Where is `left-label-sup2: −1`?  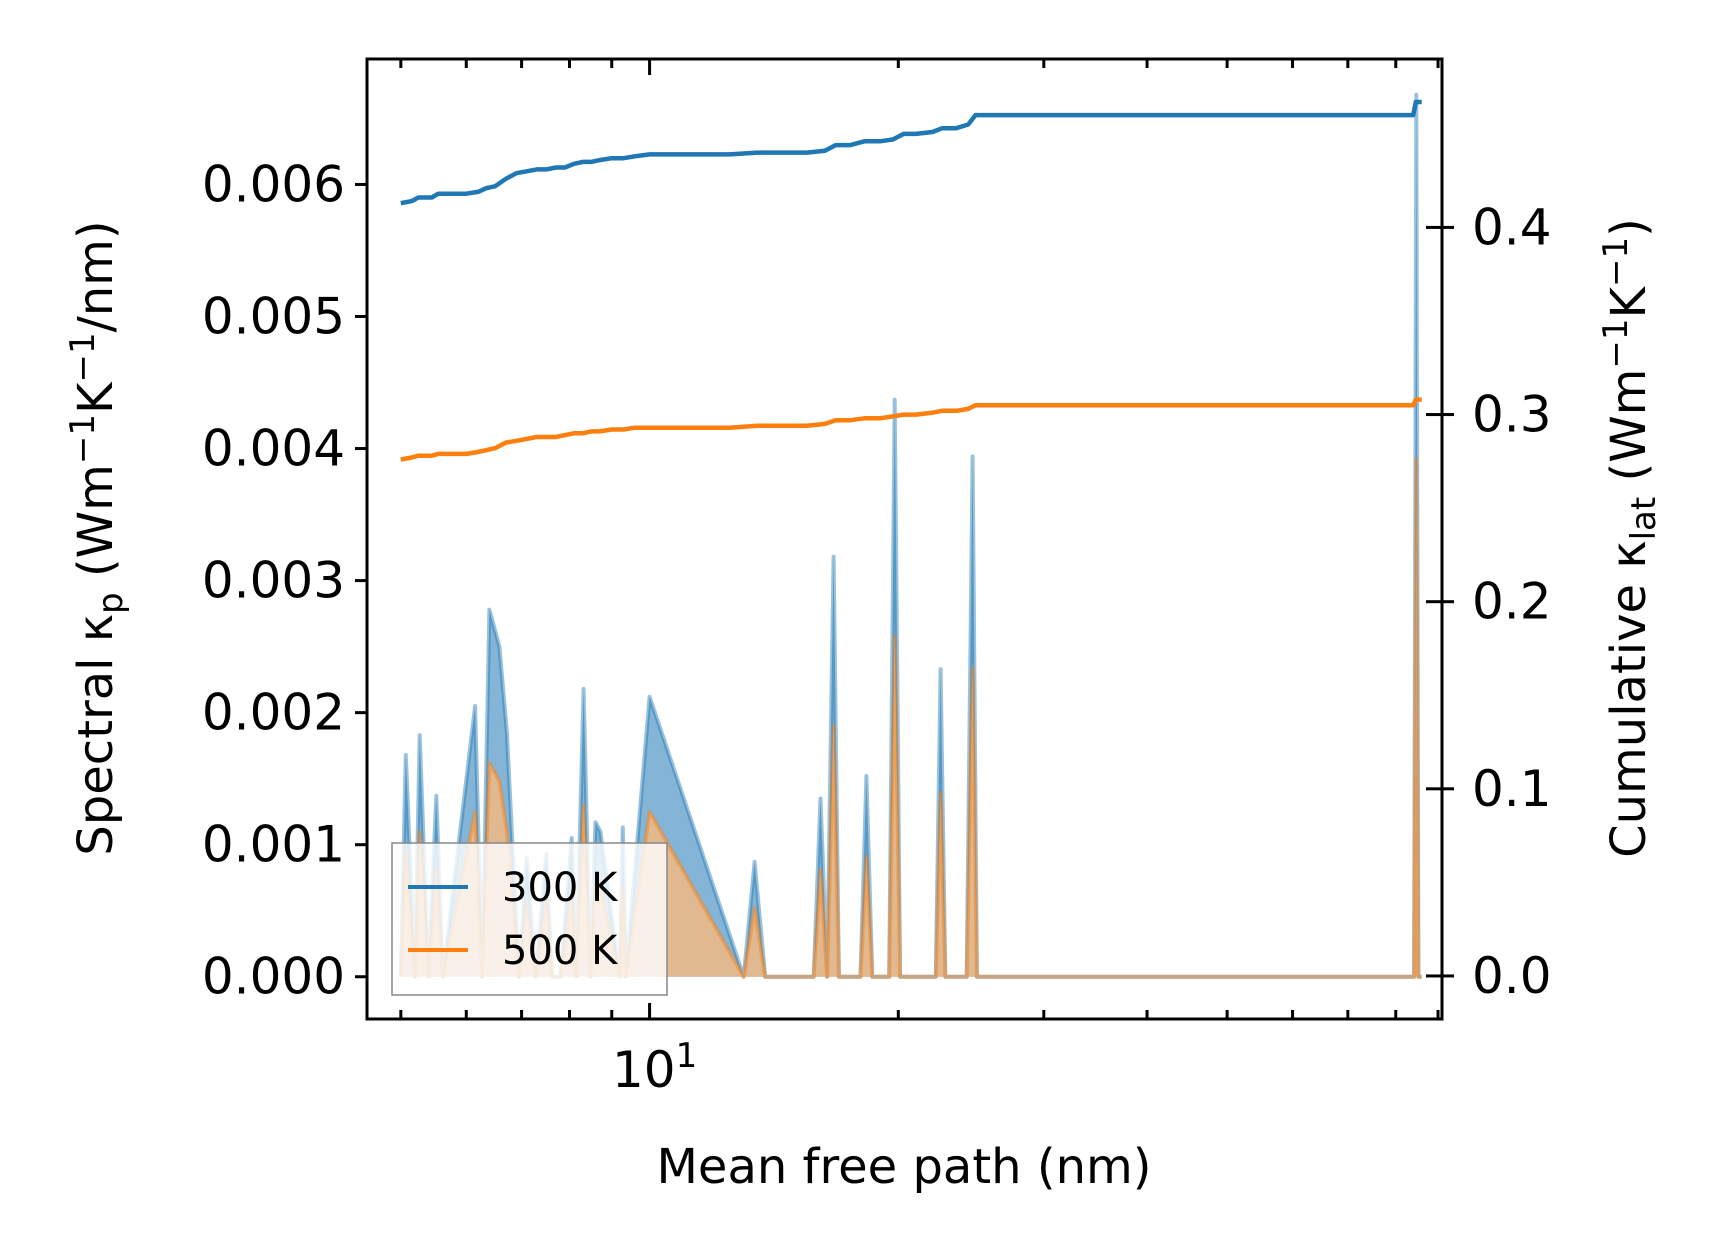
left-label-sup2: −1 is located at coordinates (83, 357).